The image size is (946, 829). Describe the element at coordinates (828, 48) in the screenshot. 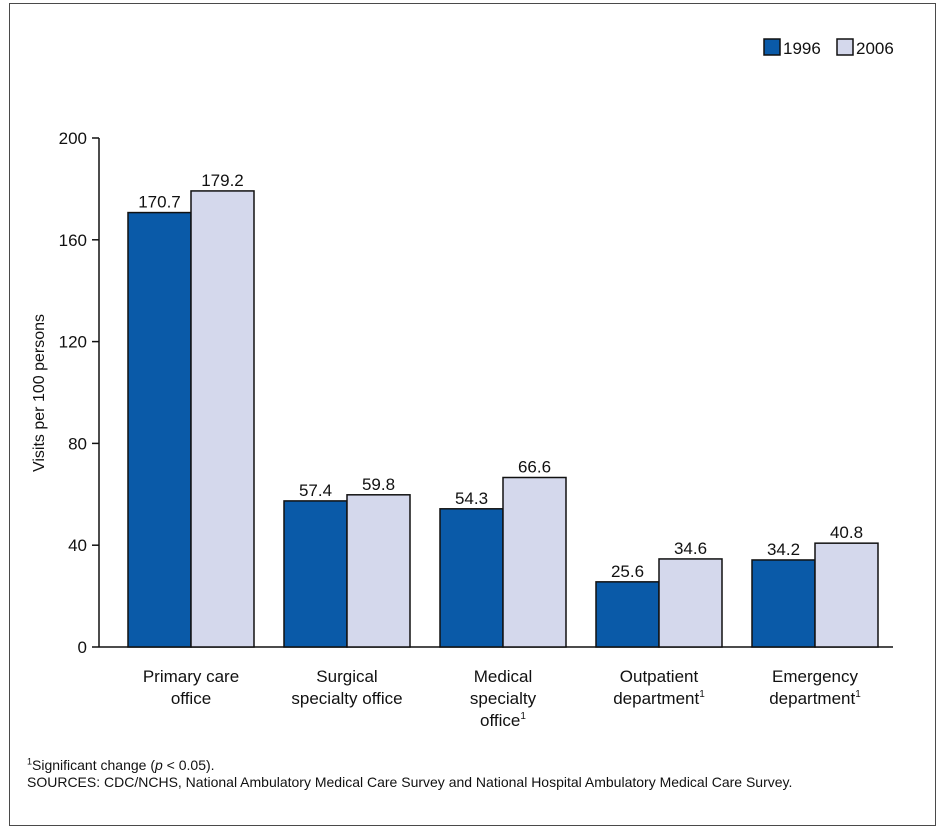

I see `legend: 1996 2006` at that location.